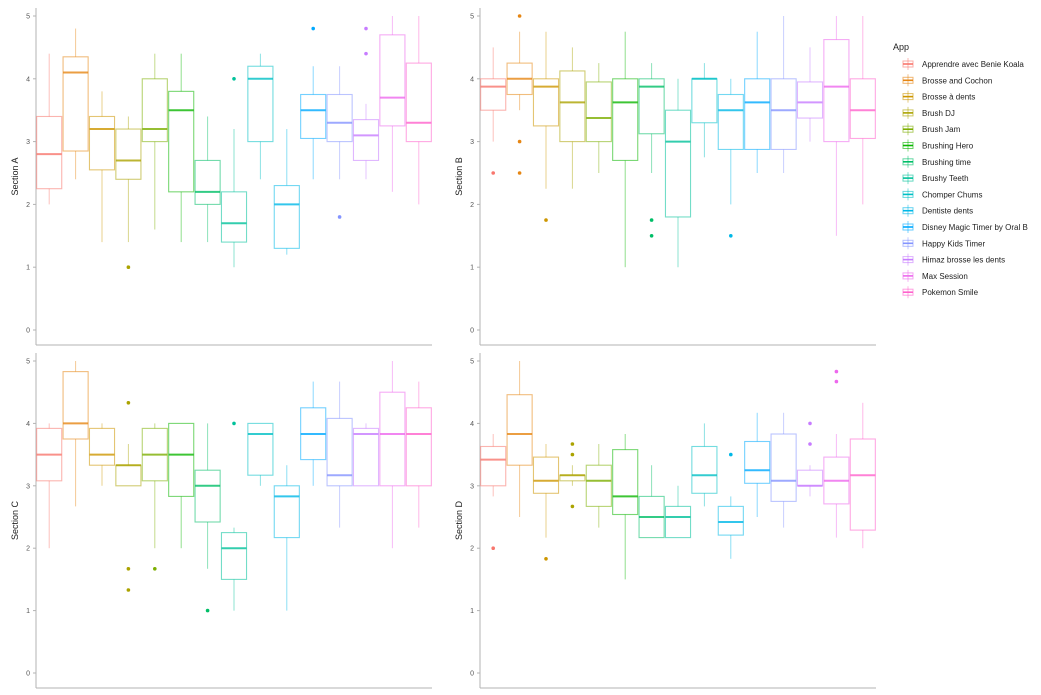 This screenshot has width=1041, height=695. I want to click on y-axis-title: Section D, so click(459, 520).